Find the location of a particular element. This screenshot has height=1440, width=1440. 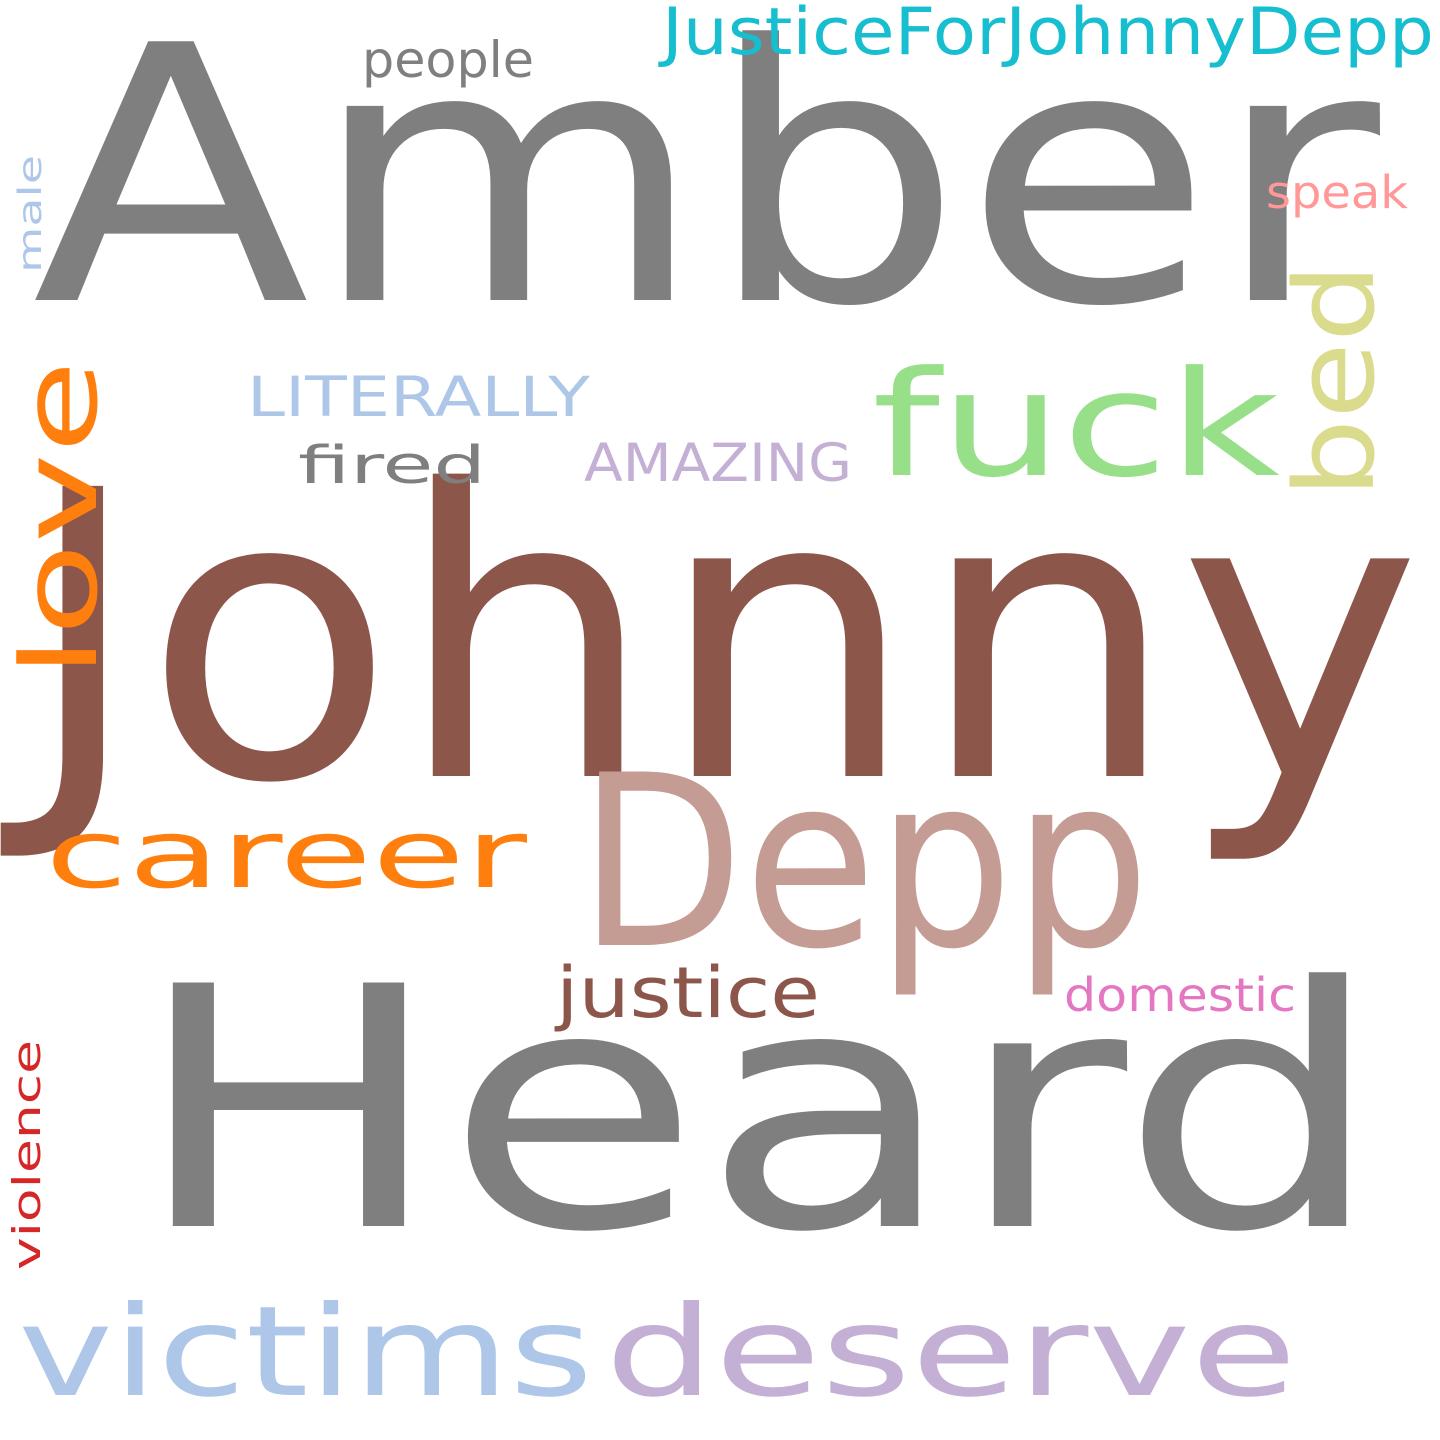

word-victims: victims is located at coordinates (305, 1352).